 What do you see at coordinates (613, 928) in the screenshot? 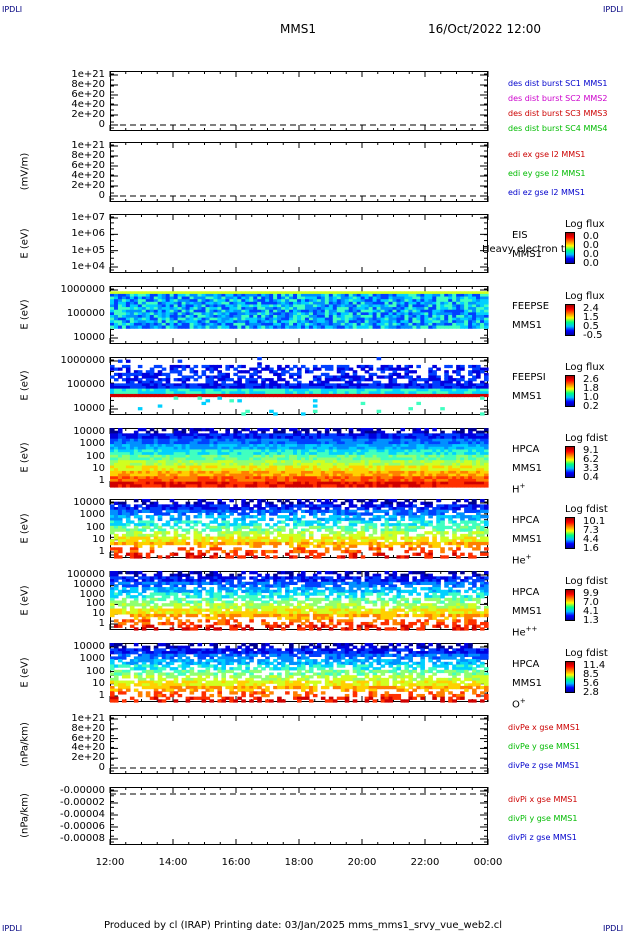
I see `corner-label-bottom-right: IPDLI` at bounding box center [613, 928].